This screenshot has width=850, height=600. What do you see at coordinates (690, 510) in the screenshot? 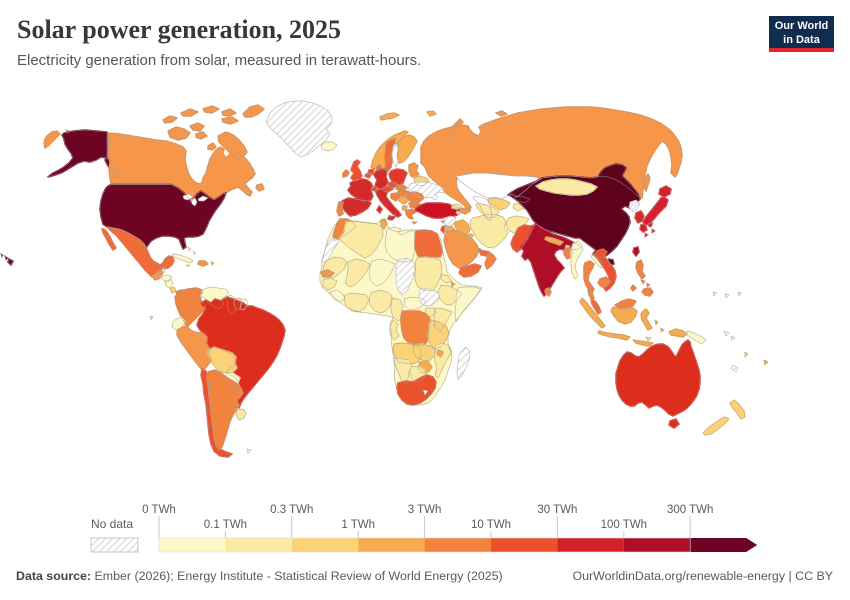
I see `svg-text: 300 TWh` at bounding box center [690, 510].